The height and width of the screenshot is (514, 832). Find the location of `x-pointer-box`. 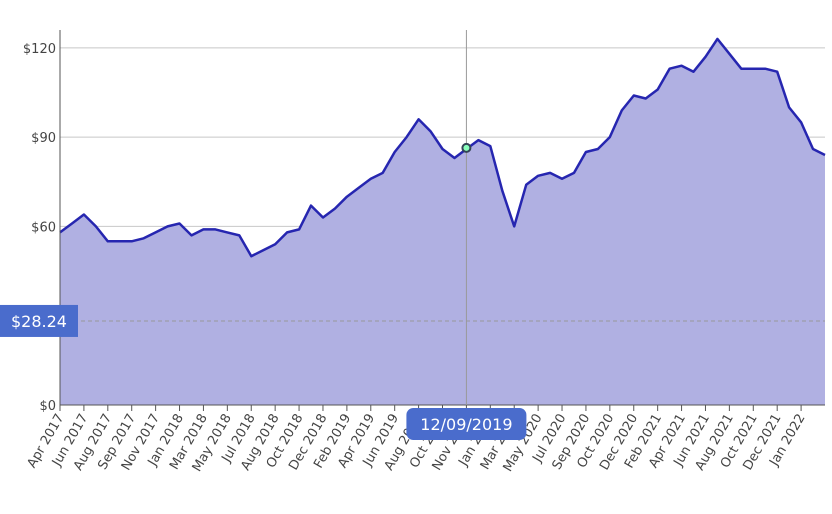

x-pointer-box is located at coordinates (466, 424).